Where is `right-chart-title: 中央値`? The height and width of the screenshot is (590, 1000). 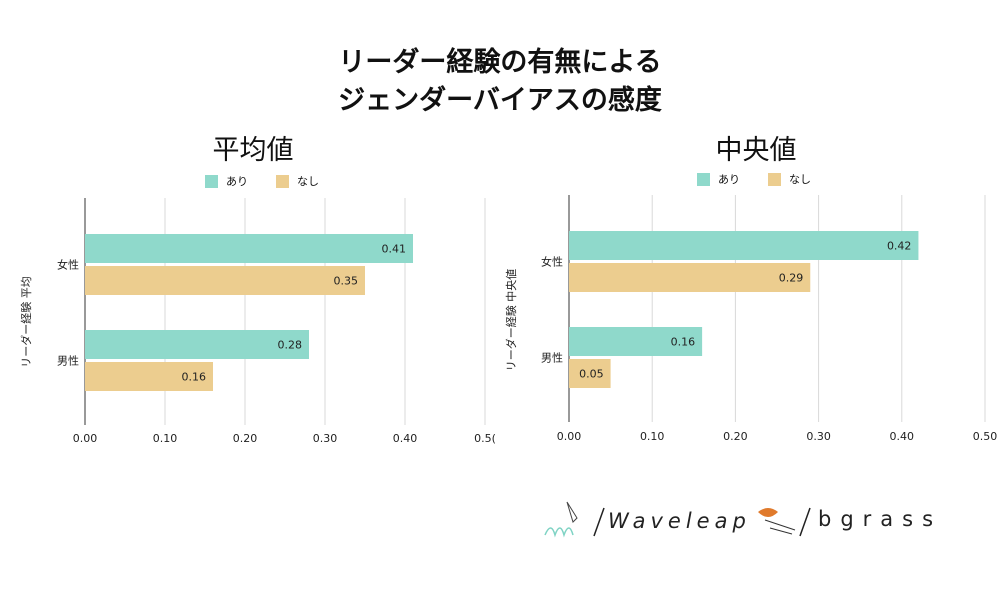 right-chart-title: 中央値 is located at coordinates (756, 150).